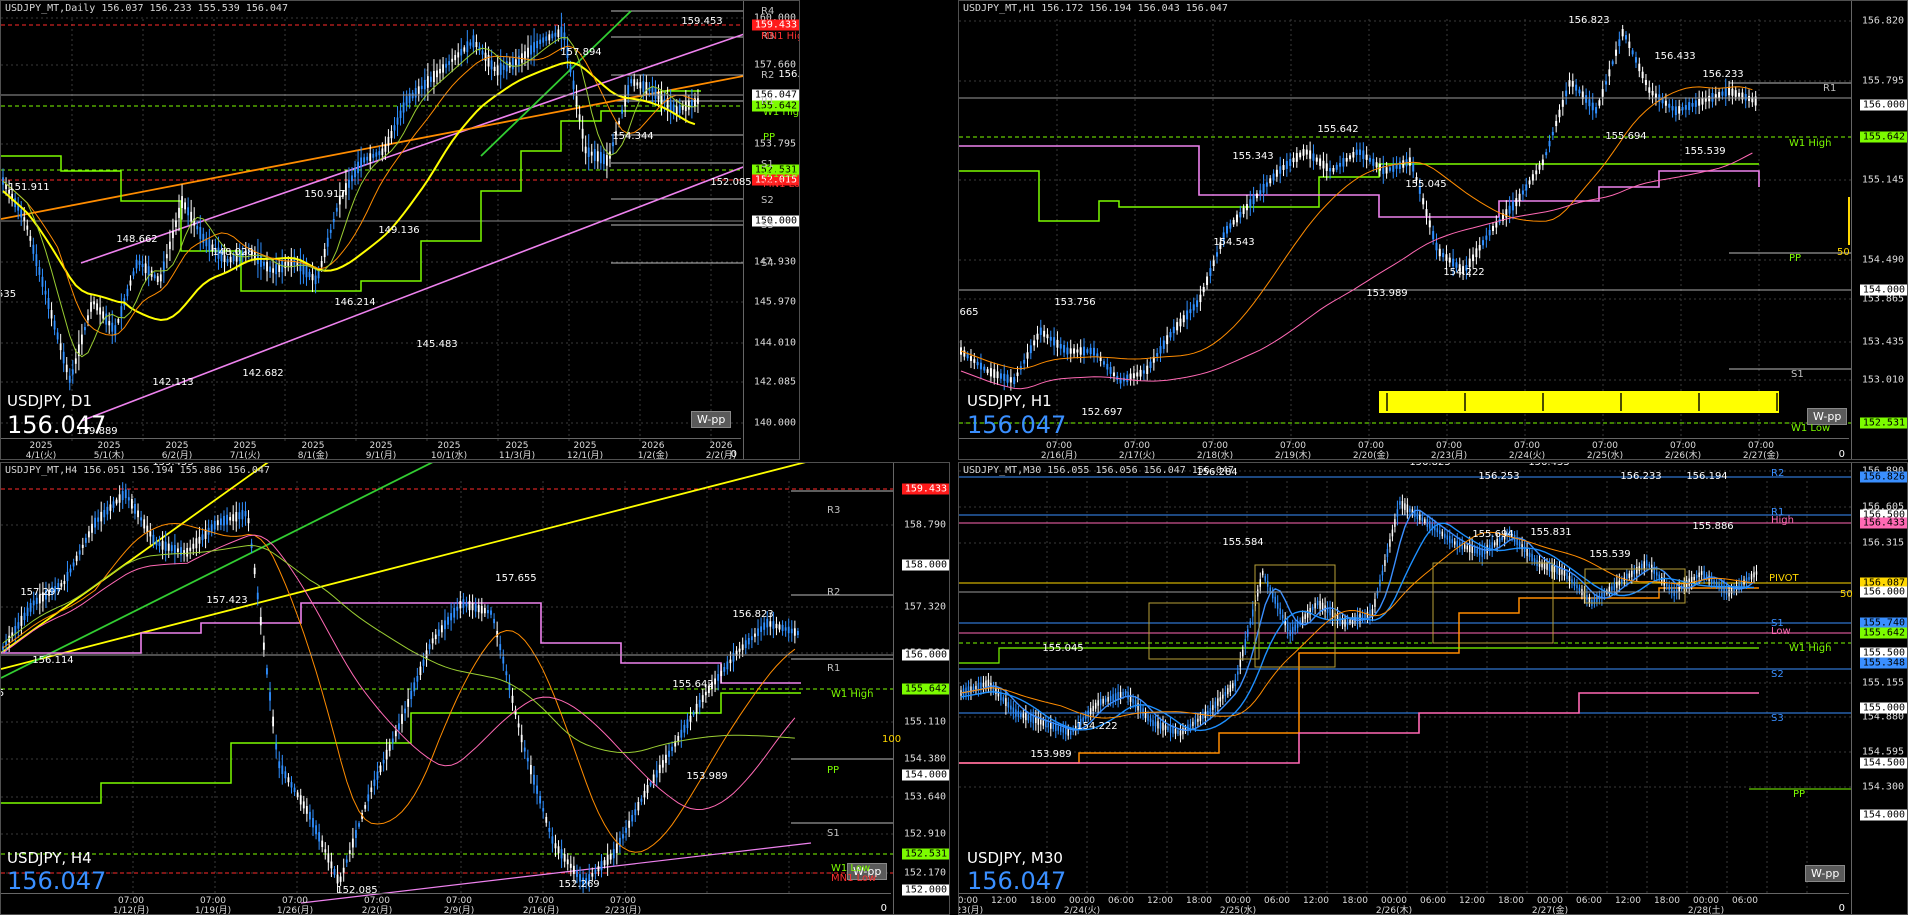 The width and height of the screenshot is (1908, 915). What do you see at coordinates (733, 454) in the screenshot?
I see `indicator-zero-label: 0` at bounding box center [733, 454].